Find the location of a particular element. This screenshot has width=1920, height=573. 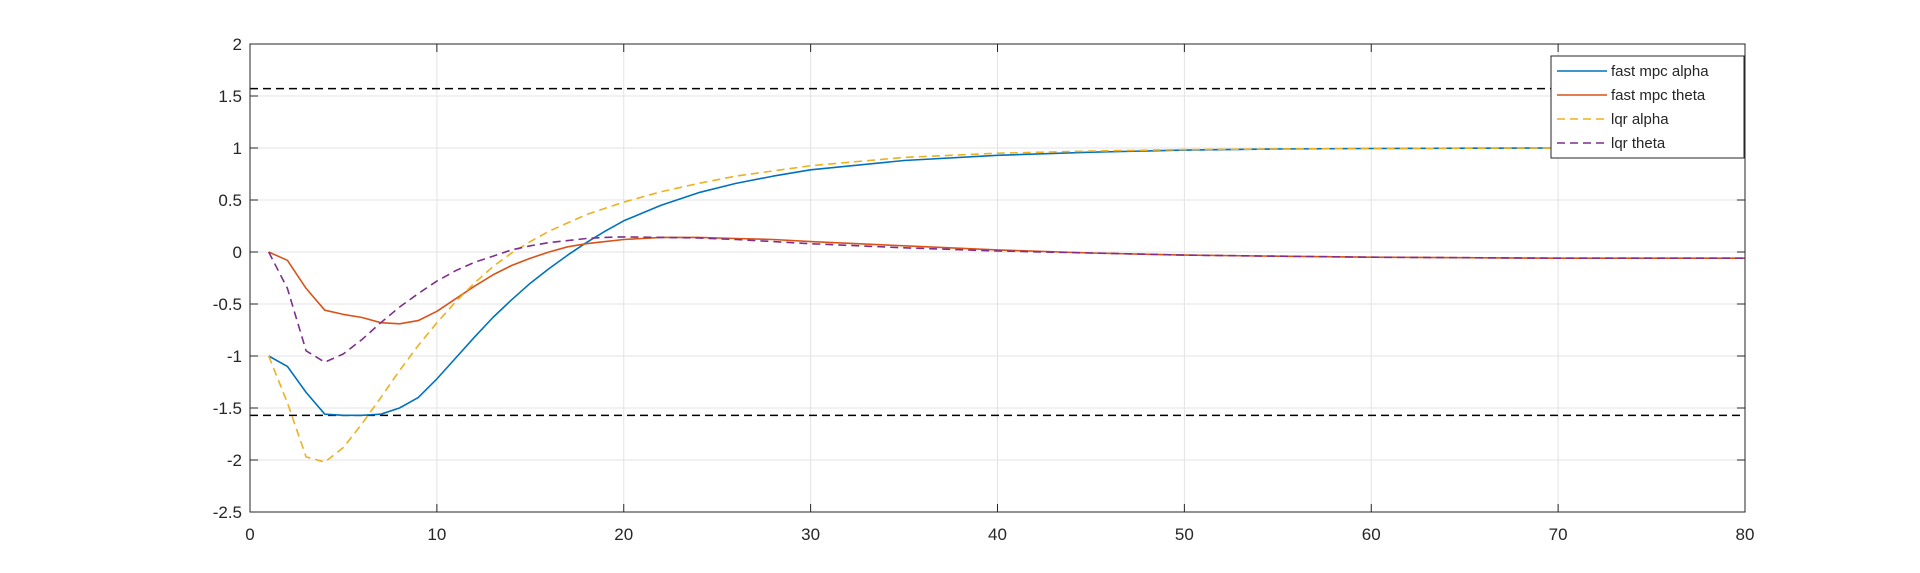

y-tick-label: 2 is located at coordinates (237, 44).